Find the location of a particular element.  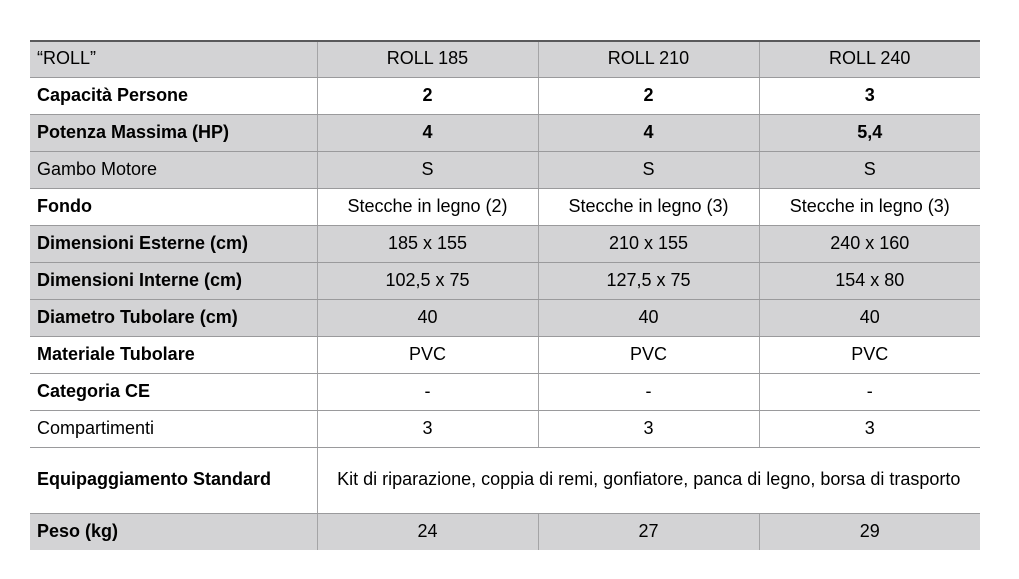

cell-value: 27 is located at coordinates (648, 531).